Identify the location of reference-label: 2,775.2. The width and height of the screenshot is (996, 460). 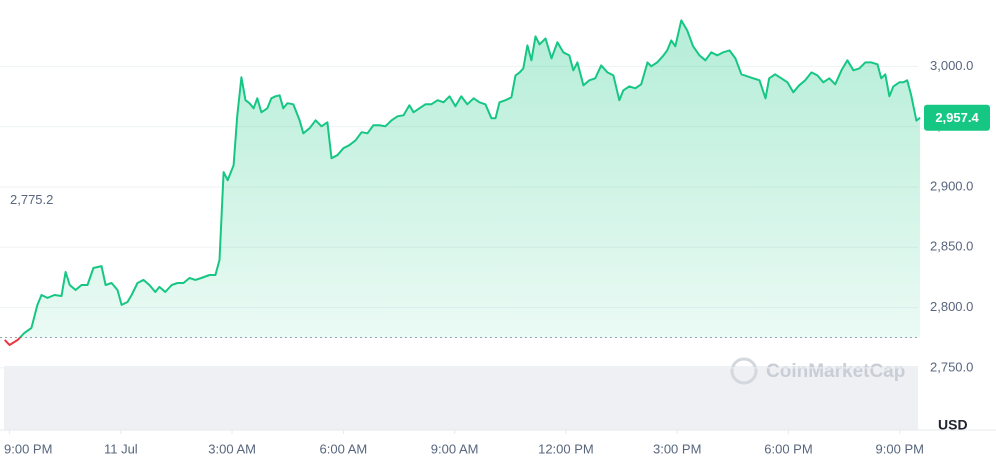
(31, 199).